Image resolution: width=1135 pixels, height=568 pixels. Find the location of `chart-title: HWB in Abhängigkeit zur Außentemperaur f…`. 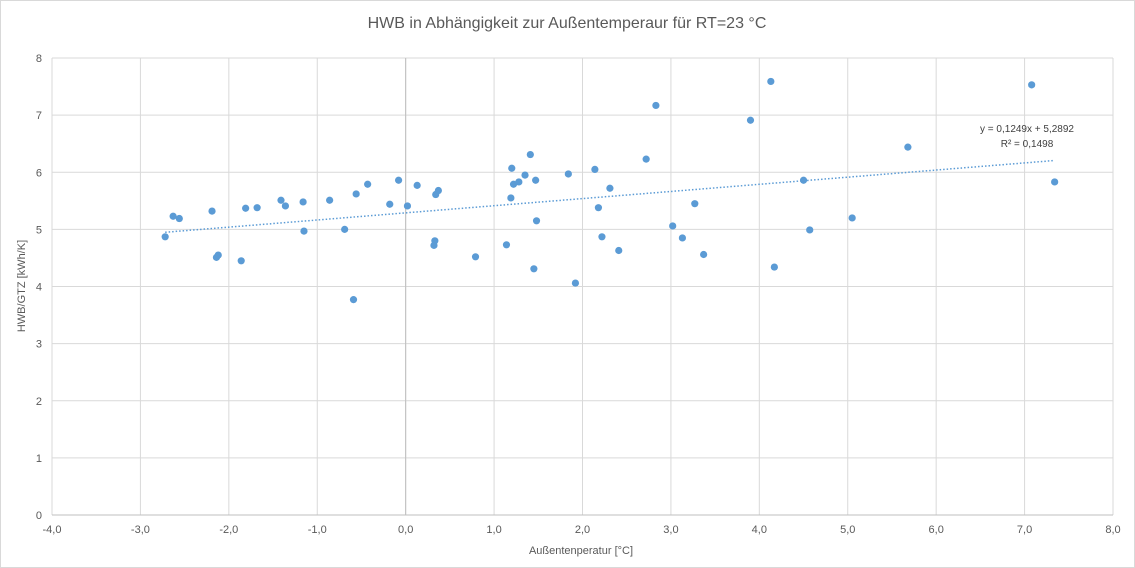

chart-title: HWB in Abhängigkeit zur Außentemperaur f… is located at coordinates (567, 23).